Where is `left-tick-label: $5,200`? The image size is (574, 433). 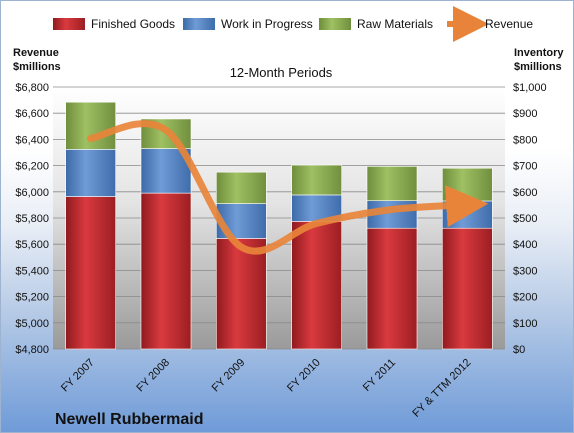
left-tick-label: $5,200 is located at coordinates (32, 298).